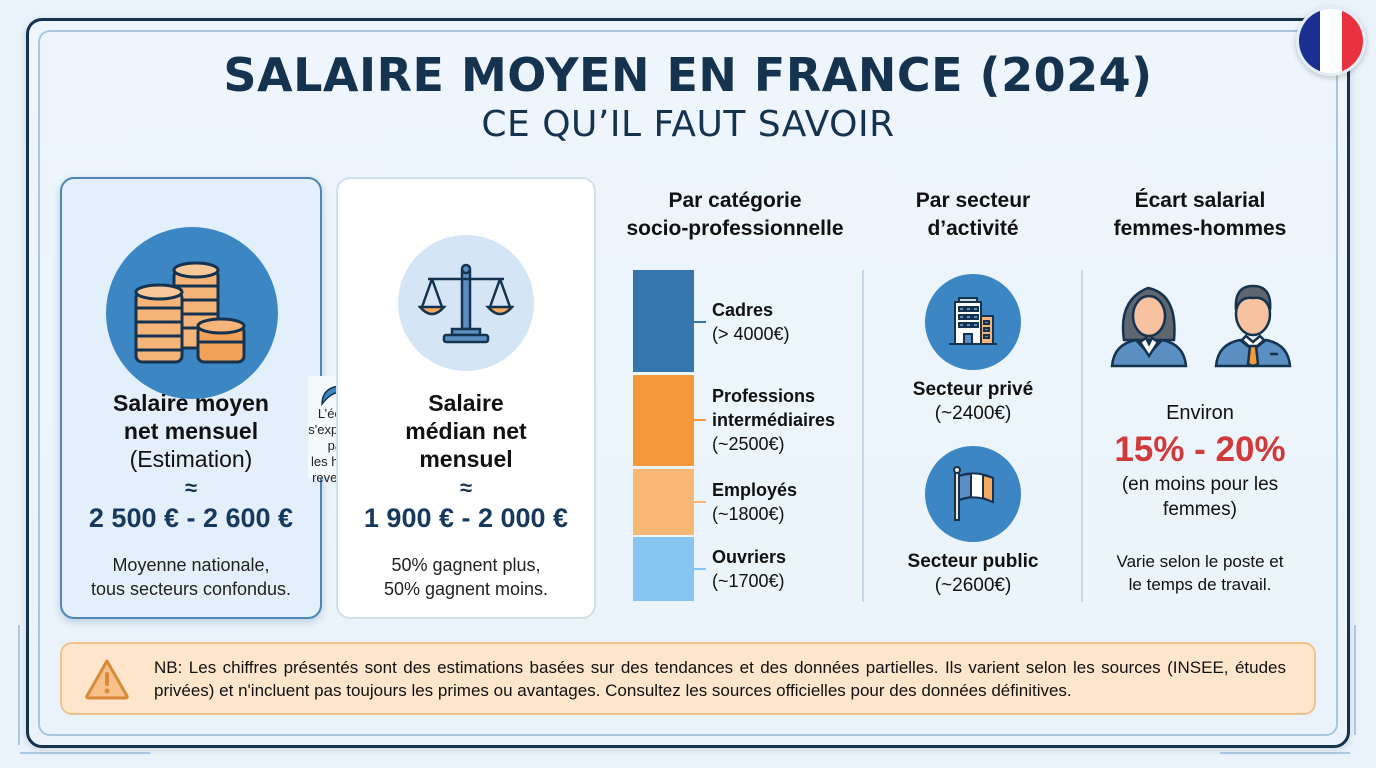  I want to click on categories-heading: Par catégorie socio-professionnelle, so click(735, 214).